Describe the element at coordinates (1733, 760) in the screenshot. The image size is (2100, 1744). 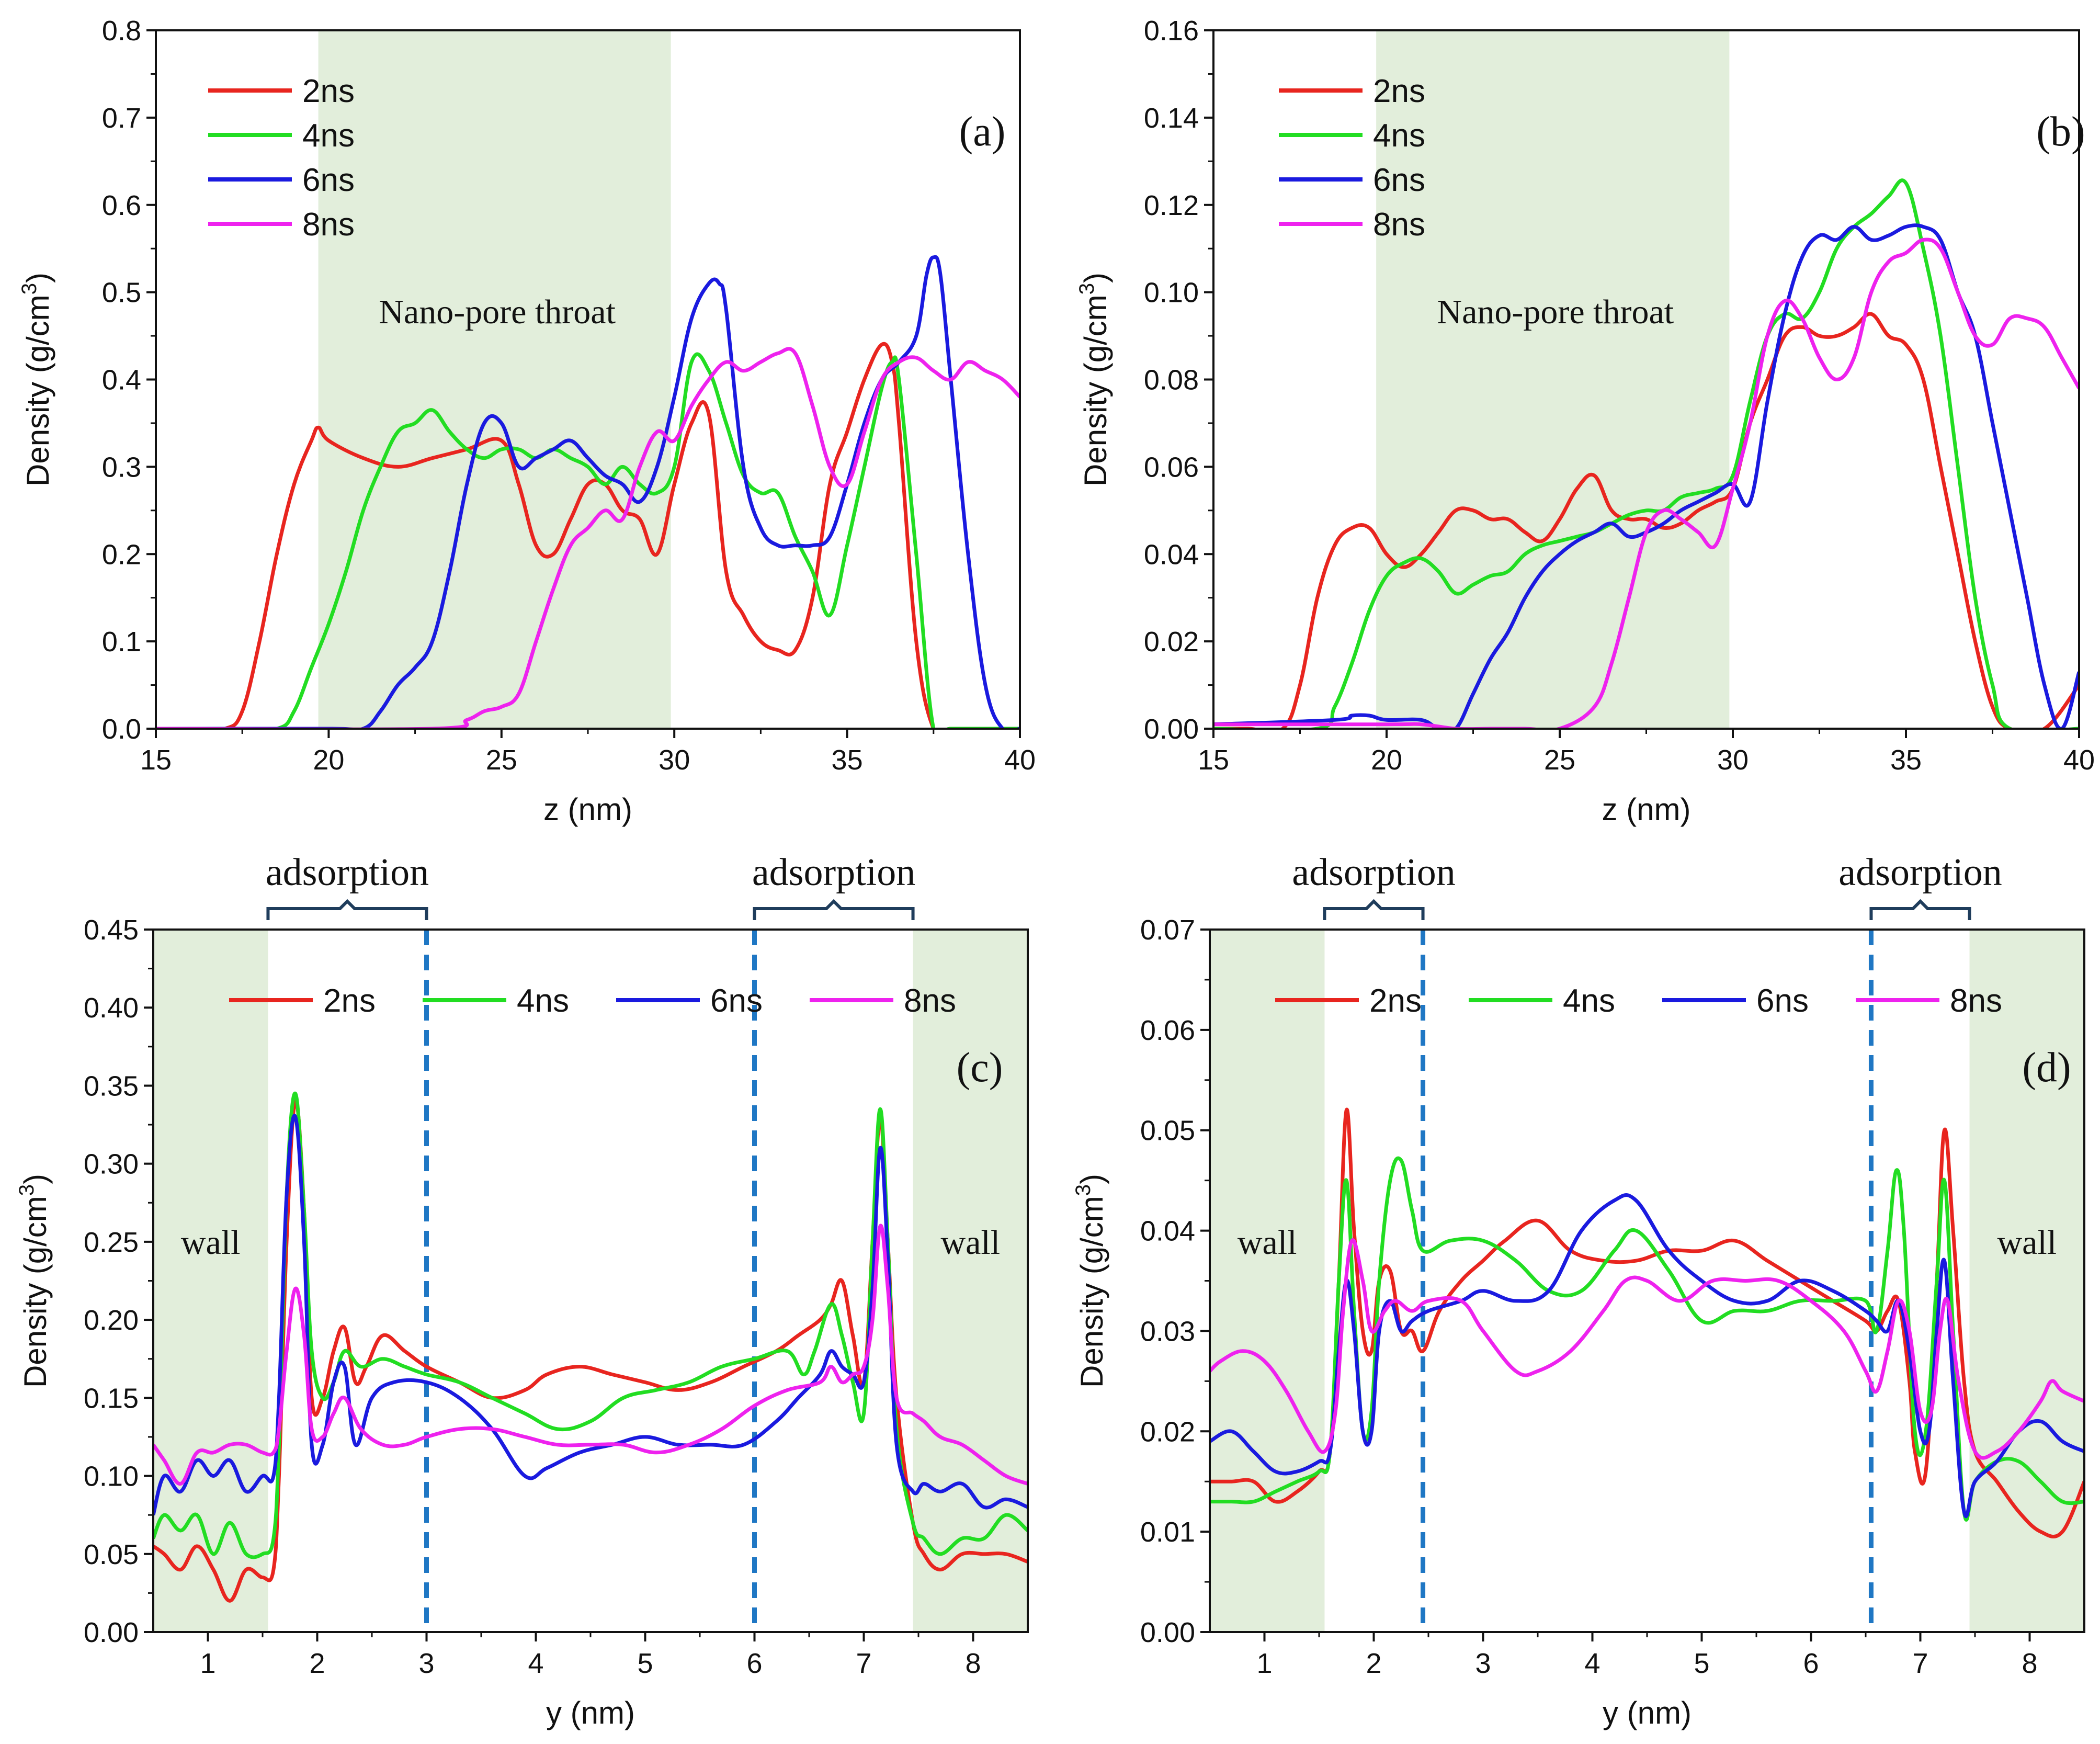
I see `x-tick-label: 30` at that location.